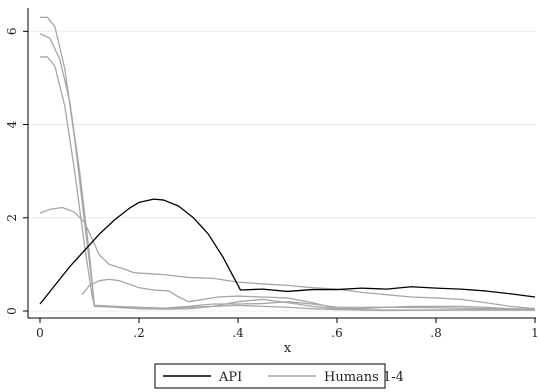 The width and height of the screenshot is (540, 392). I want to click on x-tick-label: 1, so click(535, 333).